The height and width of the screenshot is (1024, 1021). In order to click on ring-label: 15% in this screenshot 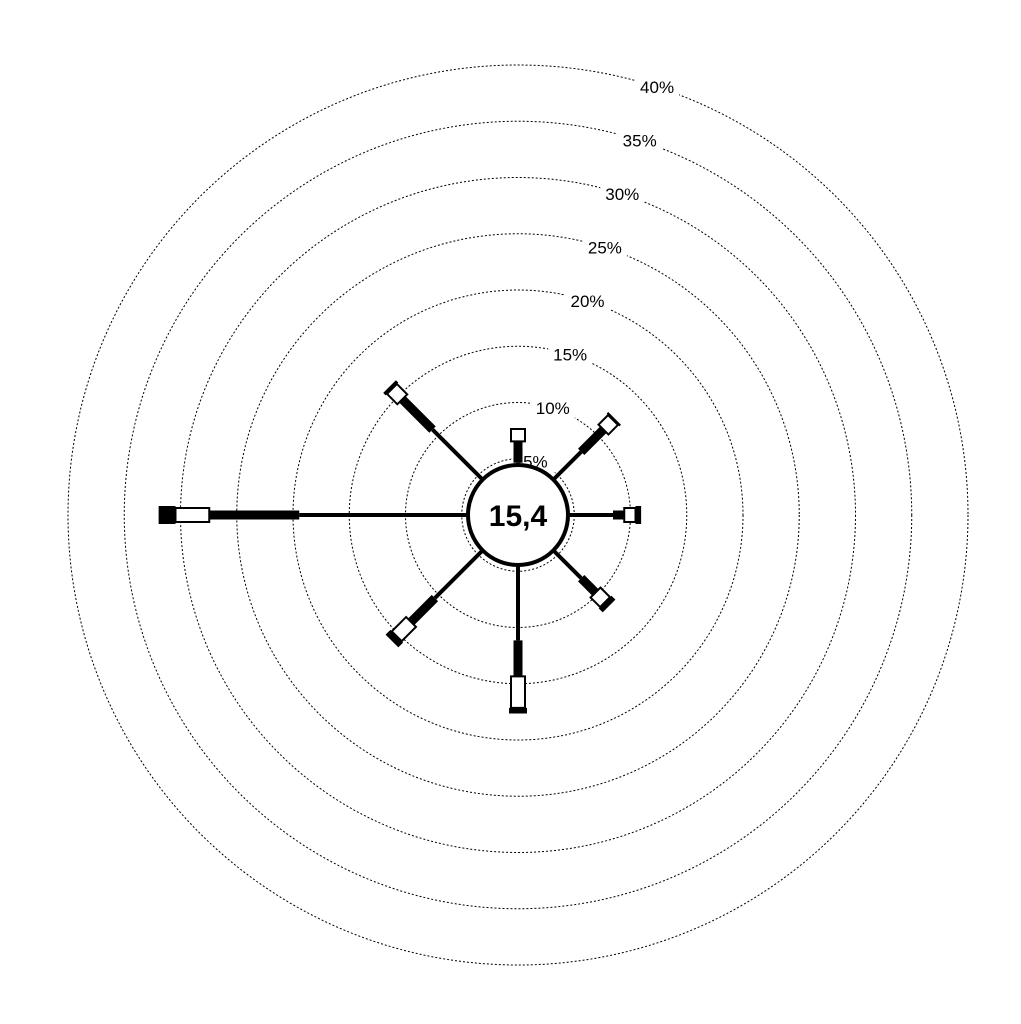, I will do `click(570, 355)`.